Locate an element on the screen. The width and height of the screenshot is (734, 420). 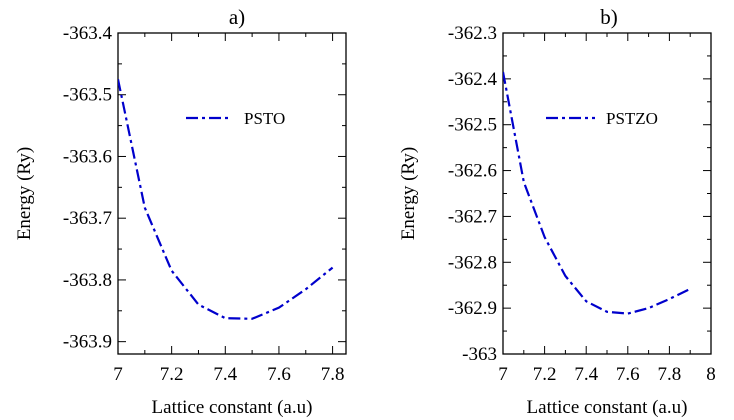
y-tick-label: -362.6 is located at coordinates (472, 171).